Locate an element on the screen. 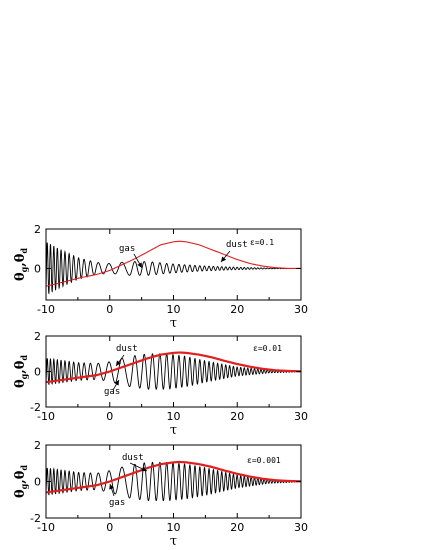  epsilon-label: ε=0.01 is located at coordinates (267, 348).